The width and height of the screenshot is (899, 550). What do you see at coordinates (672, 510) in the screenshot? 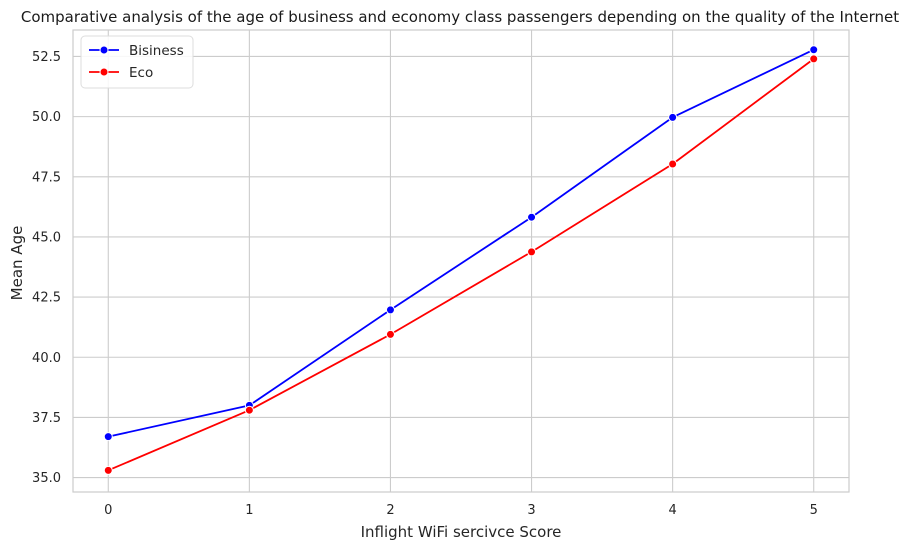
I see `x-tick-label: 4` at bounding box center [672, 510].